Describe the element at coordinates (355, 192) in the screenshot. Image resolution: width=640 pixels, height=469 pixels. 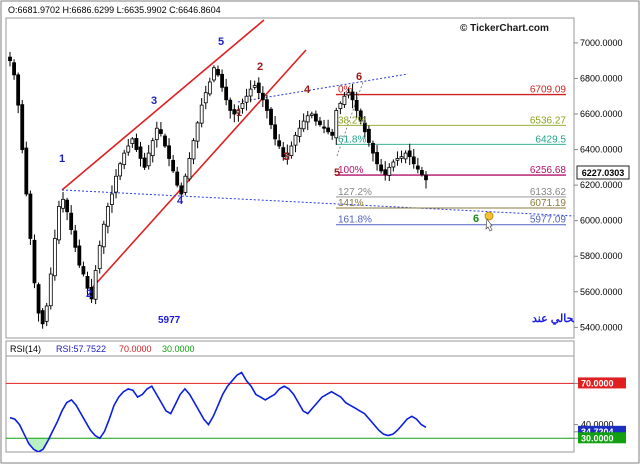
I see `fib-pct-label: 127.2%` at that location.